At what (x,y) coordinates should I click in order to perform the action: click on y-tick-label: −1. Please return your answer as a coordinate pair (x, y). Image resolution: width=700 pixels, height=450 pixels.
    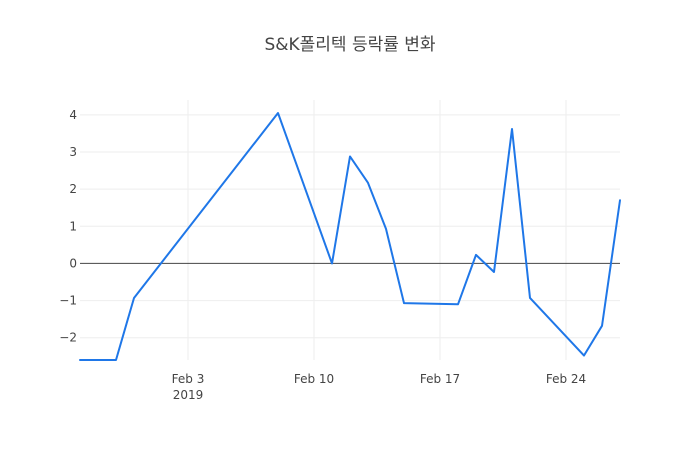
    Looking at the image, I should click on (68, 301).